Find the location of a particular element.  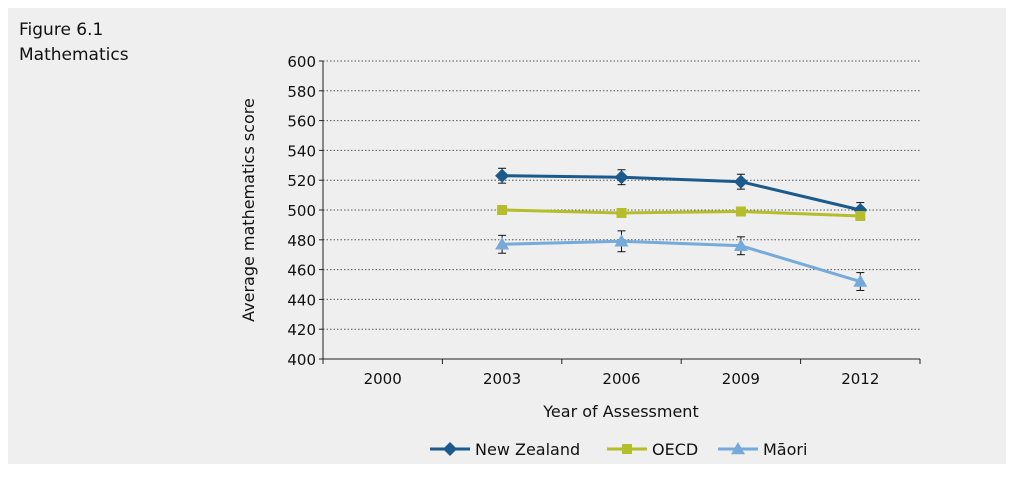

y-tick-420: 420 is located at coordinates (301, 330).